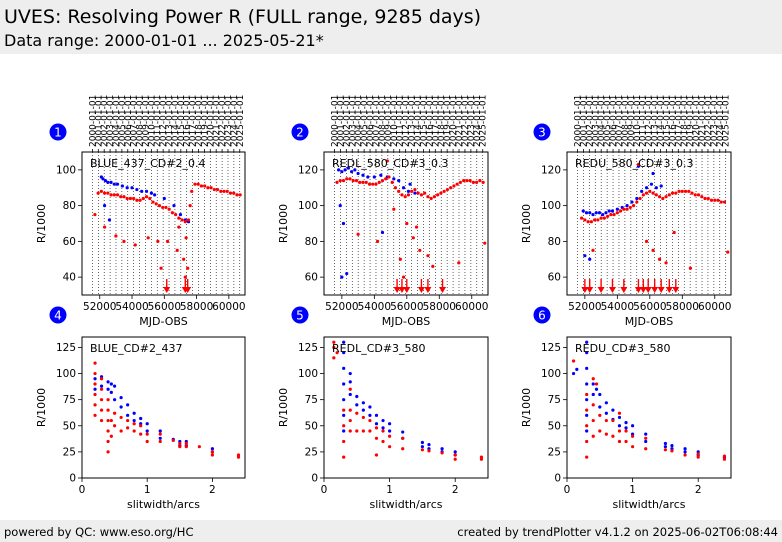  What do you see at coordinates (406, 504) in the screenshot?
I see `x-axis-label: slitwidth/arcs` at bounding box center [406, 504].